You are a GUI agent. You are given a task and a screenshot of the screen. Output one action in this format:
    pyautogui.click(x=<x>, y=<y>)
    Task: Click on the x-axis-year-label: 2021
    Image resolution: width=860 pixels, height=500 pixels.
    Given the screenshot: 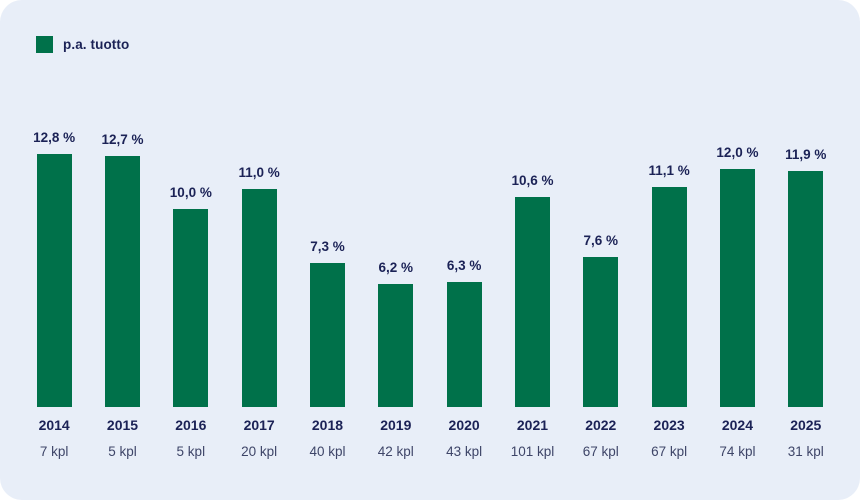 What is the action you would take?
    pyautogui.click(x=532, y=425)
    